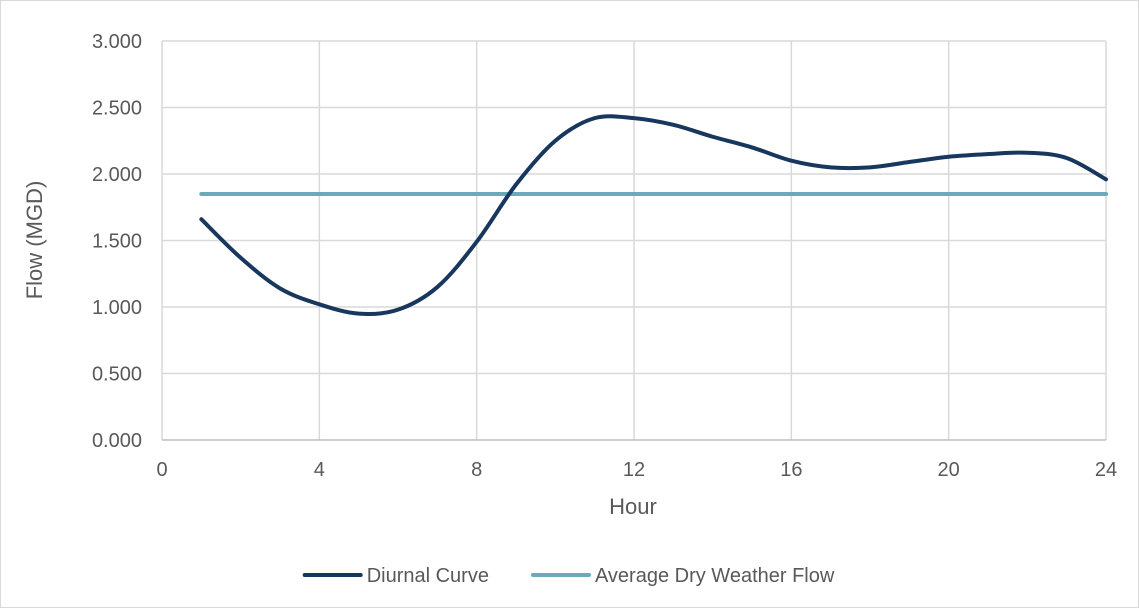  What do you see at coordinates (34, 240) in the screenshot?
I see `y-axis-title: Flow (MGD)` at bounding box center [34, 240].